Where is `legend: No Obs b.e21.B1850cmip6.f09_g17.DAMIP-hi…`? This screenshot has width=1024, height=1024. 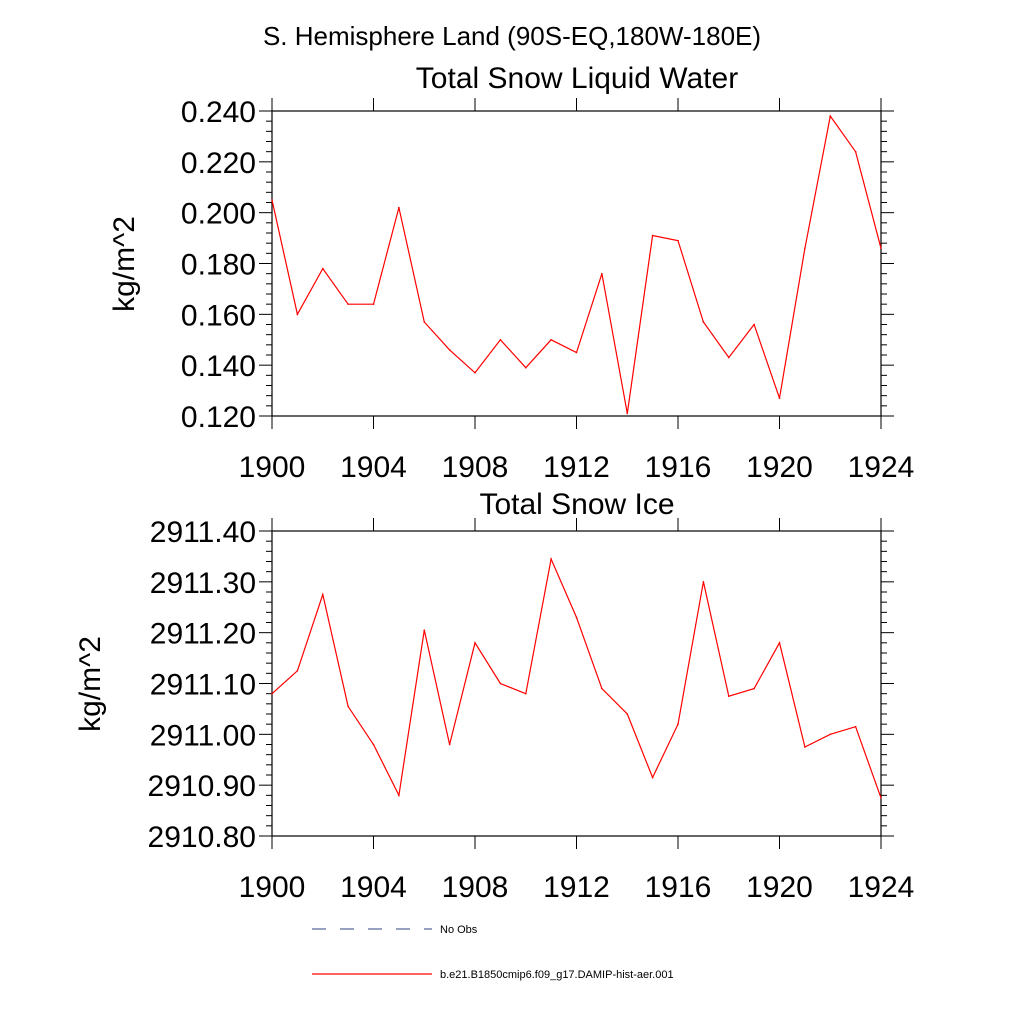
legend: No Obs b.e21.B1850cmip6.f09_g17.DAMIP-hi… is located at coordinates (493, 952).